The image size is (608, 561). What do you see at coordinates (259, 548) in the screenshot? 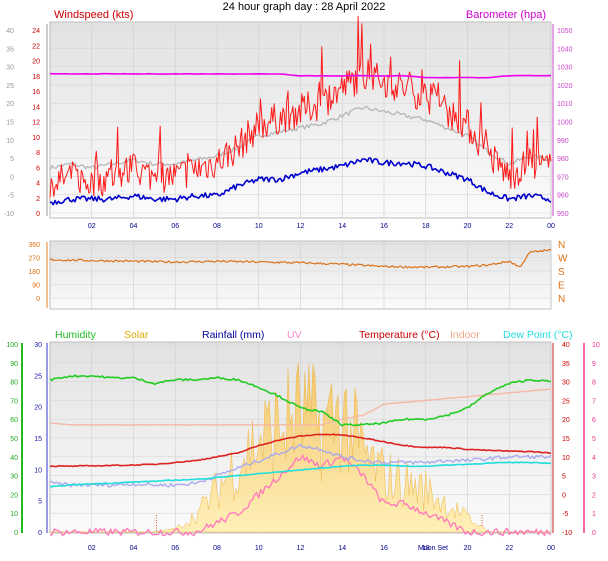
I see `x-tick-label: 10` at bounding box center [259, 548].